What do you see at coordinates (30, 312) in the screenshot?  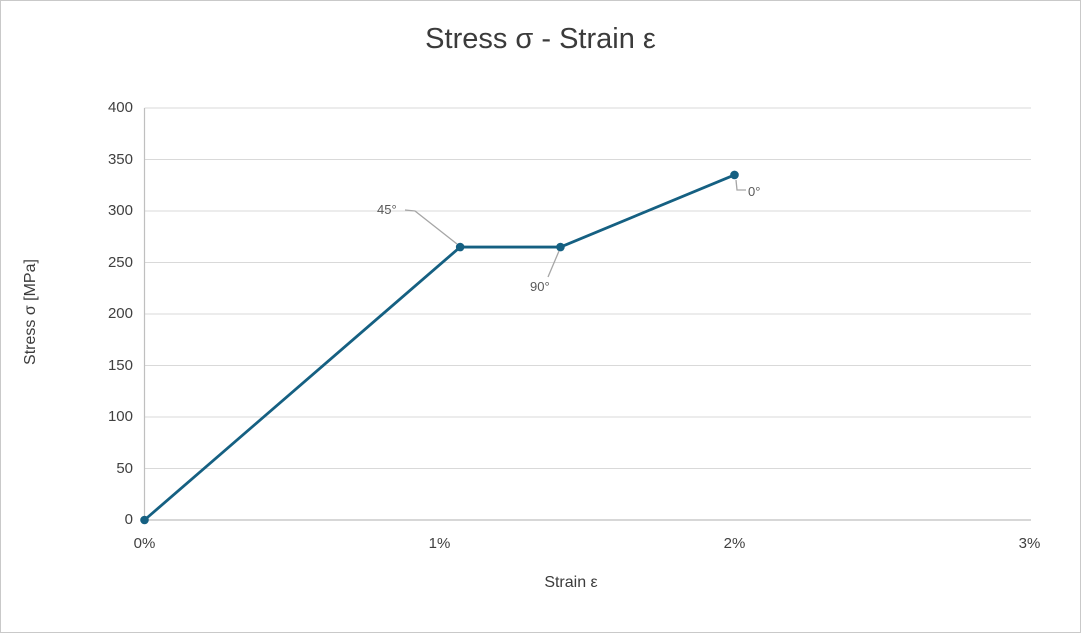 I see `y-axis-title: Stress σ [MPa]` at bounding box center [30, 312].